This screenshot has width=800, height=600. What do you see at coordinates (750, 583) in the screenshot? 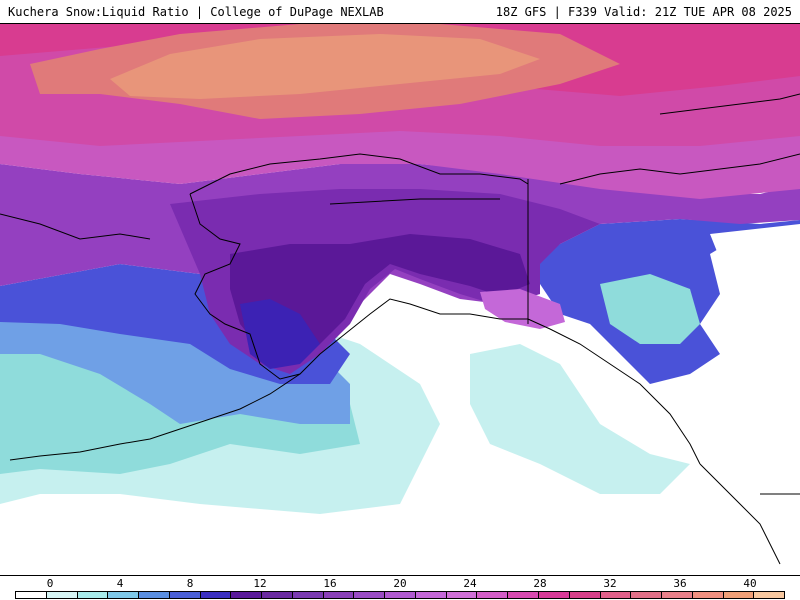
I see `colorbar-tick-40: 40` at bounding box center [750, 583].